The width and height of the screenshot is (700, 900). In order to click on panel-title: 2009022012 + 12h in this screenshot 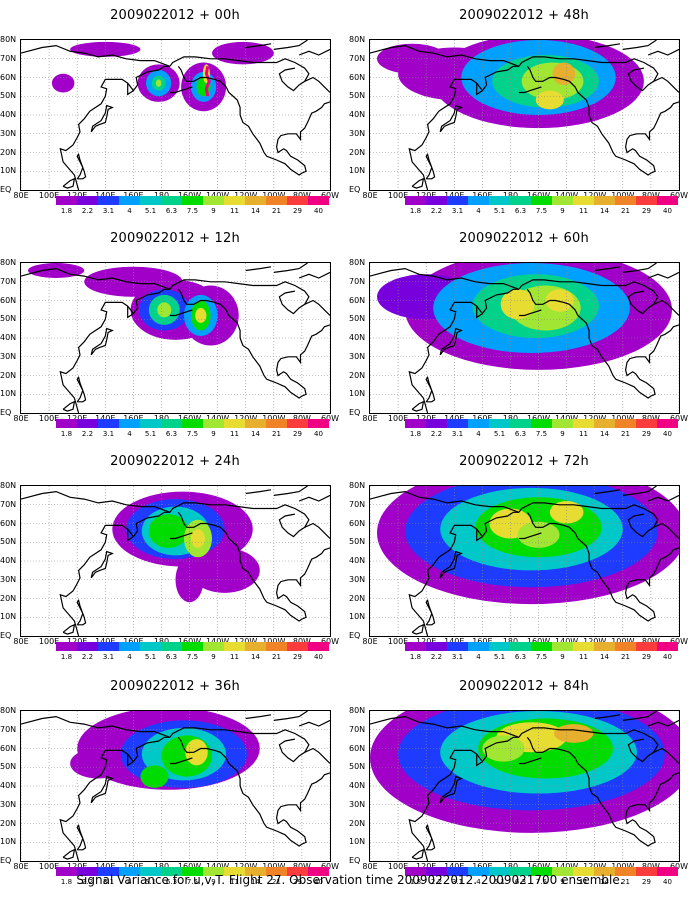, I will do `click(175, 238)`.